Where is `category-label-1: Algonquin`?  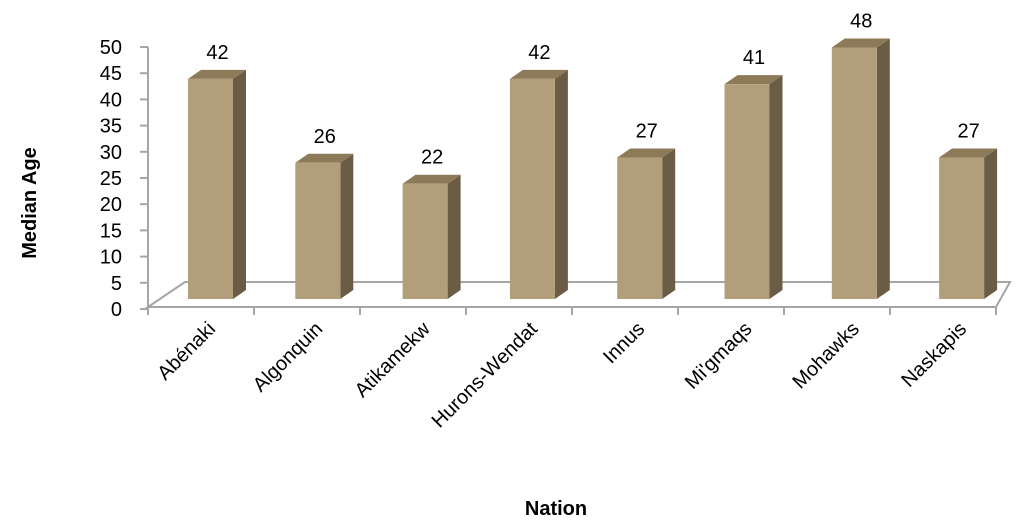
category-label-1: Algonquin is located at coordinates (288, 357).